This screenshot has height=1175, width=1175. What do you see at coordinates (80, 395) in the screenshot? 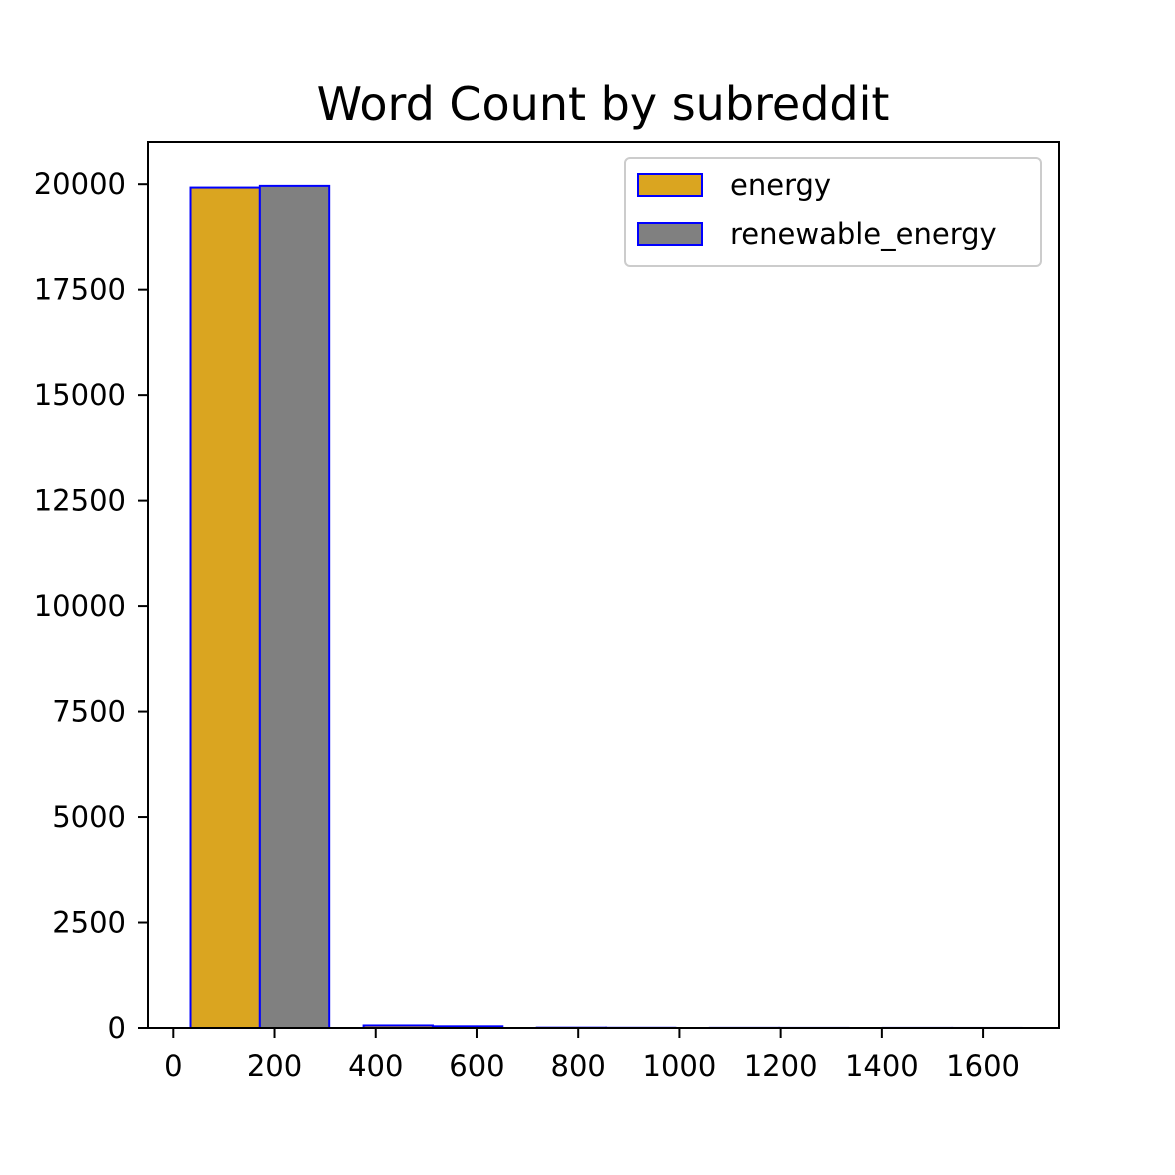
I see `y-tick-label: 15000` at bounding box center [80, 395].